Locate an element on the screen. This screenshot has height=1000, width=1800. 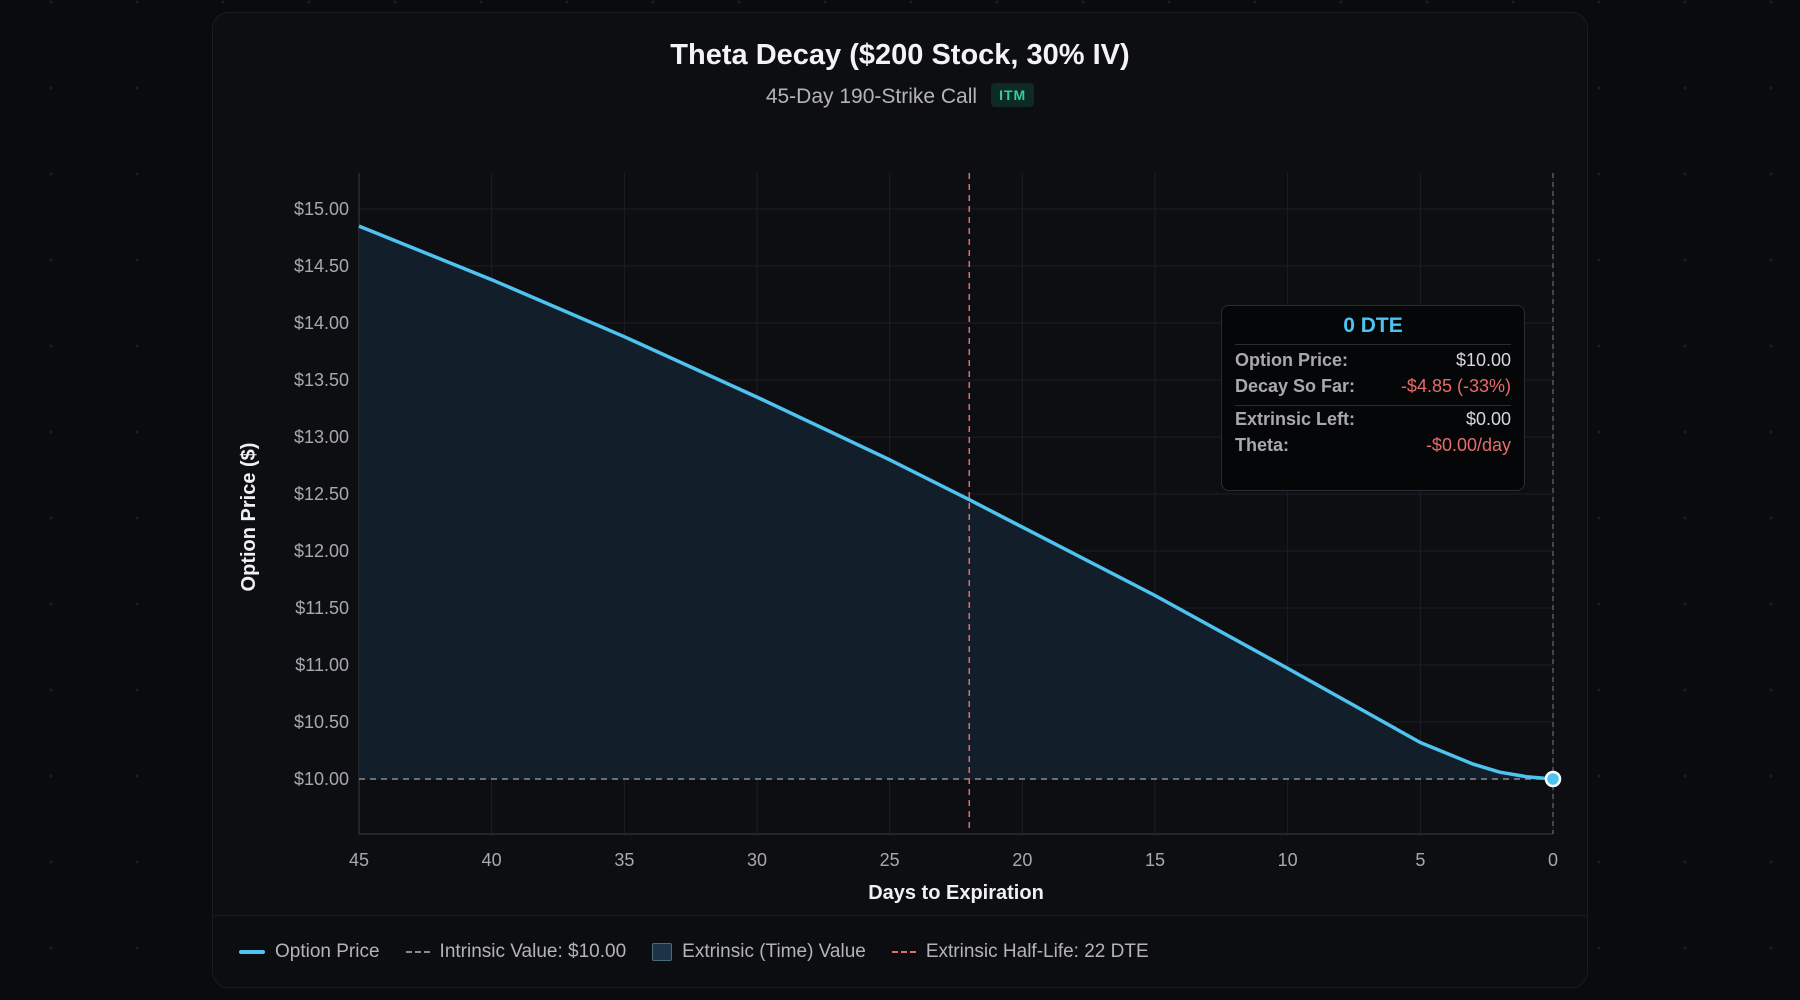
x-tick-label: 35 is located at coordinates (624, 860).